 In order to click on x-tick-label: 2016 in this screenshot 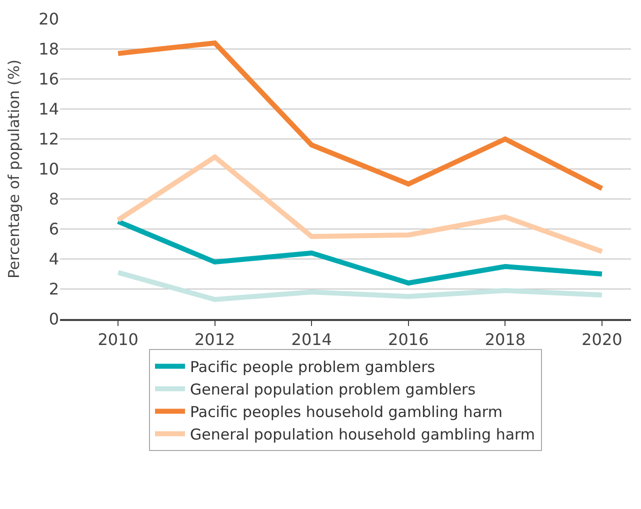, I will do `click(408, 340)`.